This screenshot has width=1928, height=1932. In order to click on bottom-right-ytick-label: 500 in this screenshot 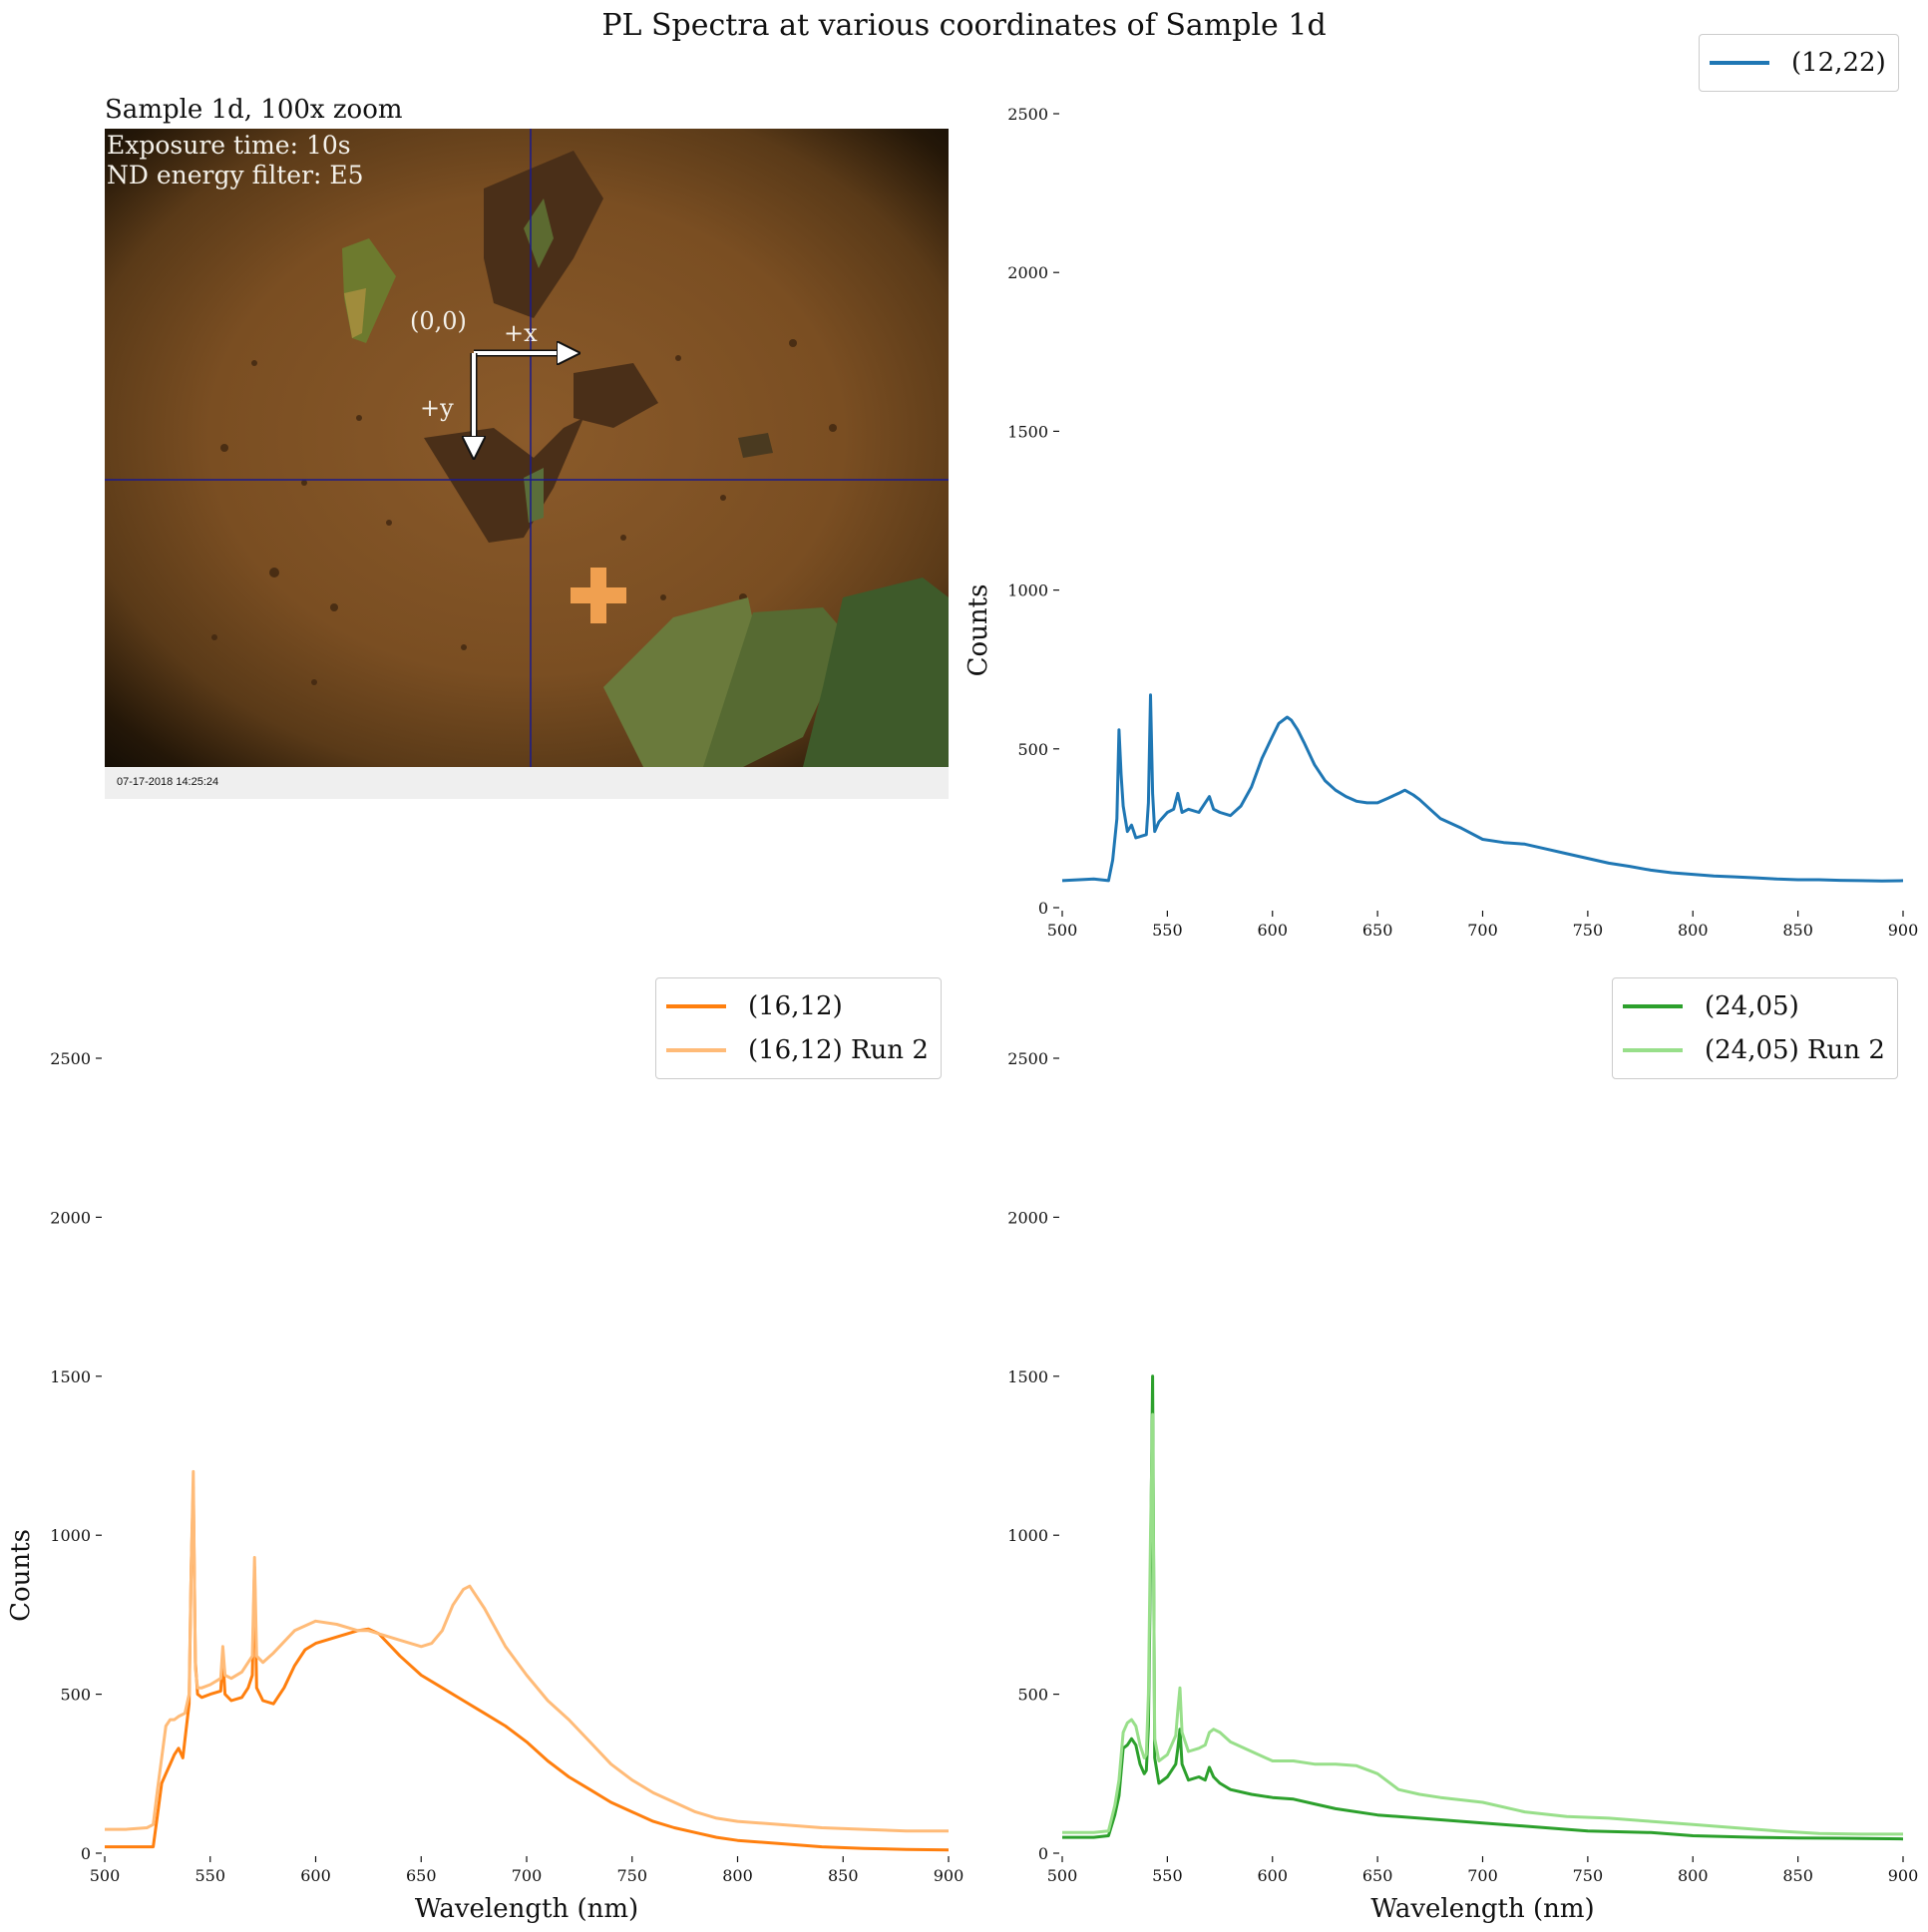, I will do `click(1033, 1696)`.